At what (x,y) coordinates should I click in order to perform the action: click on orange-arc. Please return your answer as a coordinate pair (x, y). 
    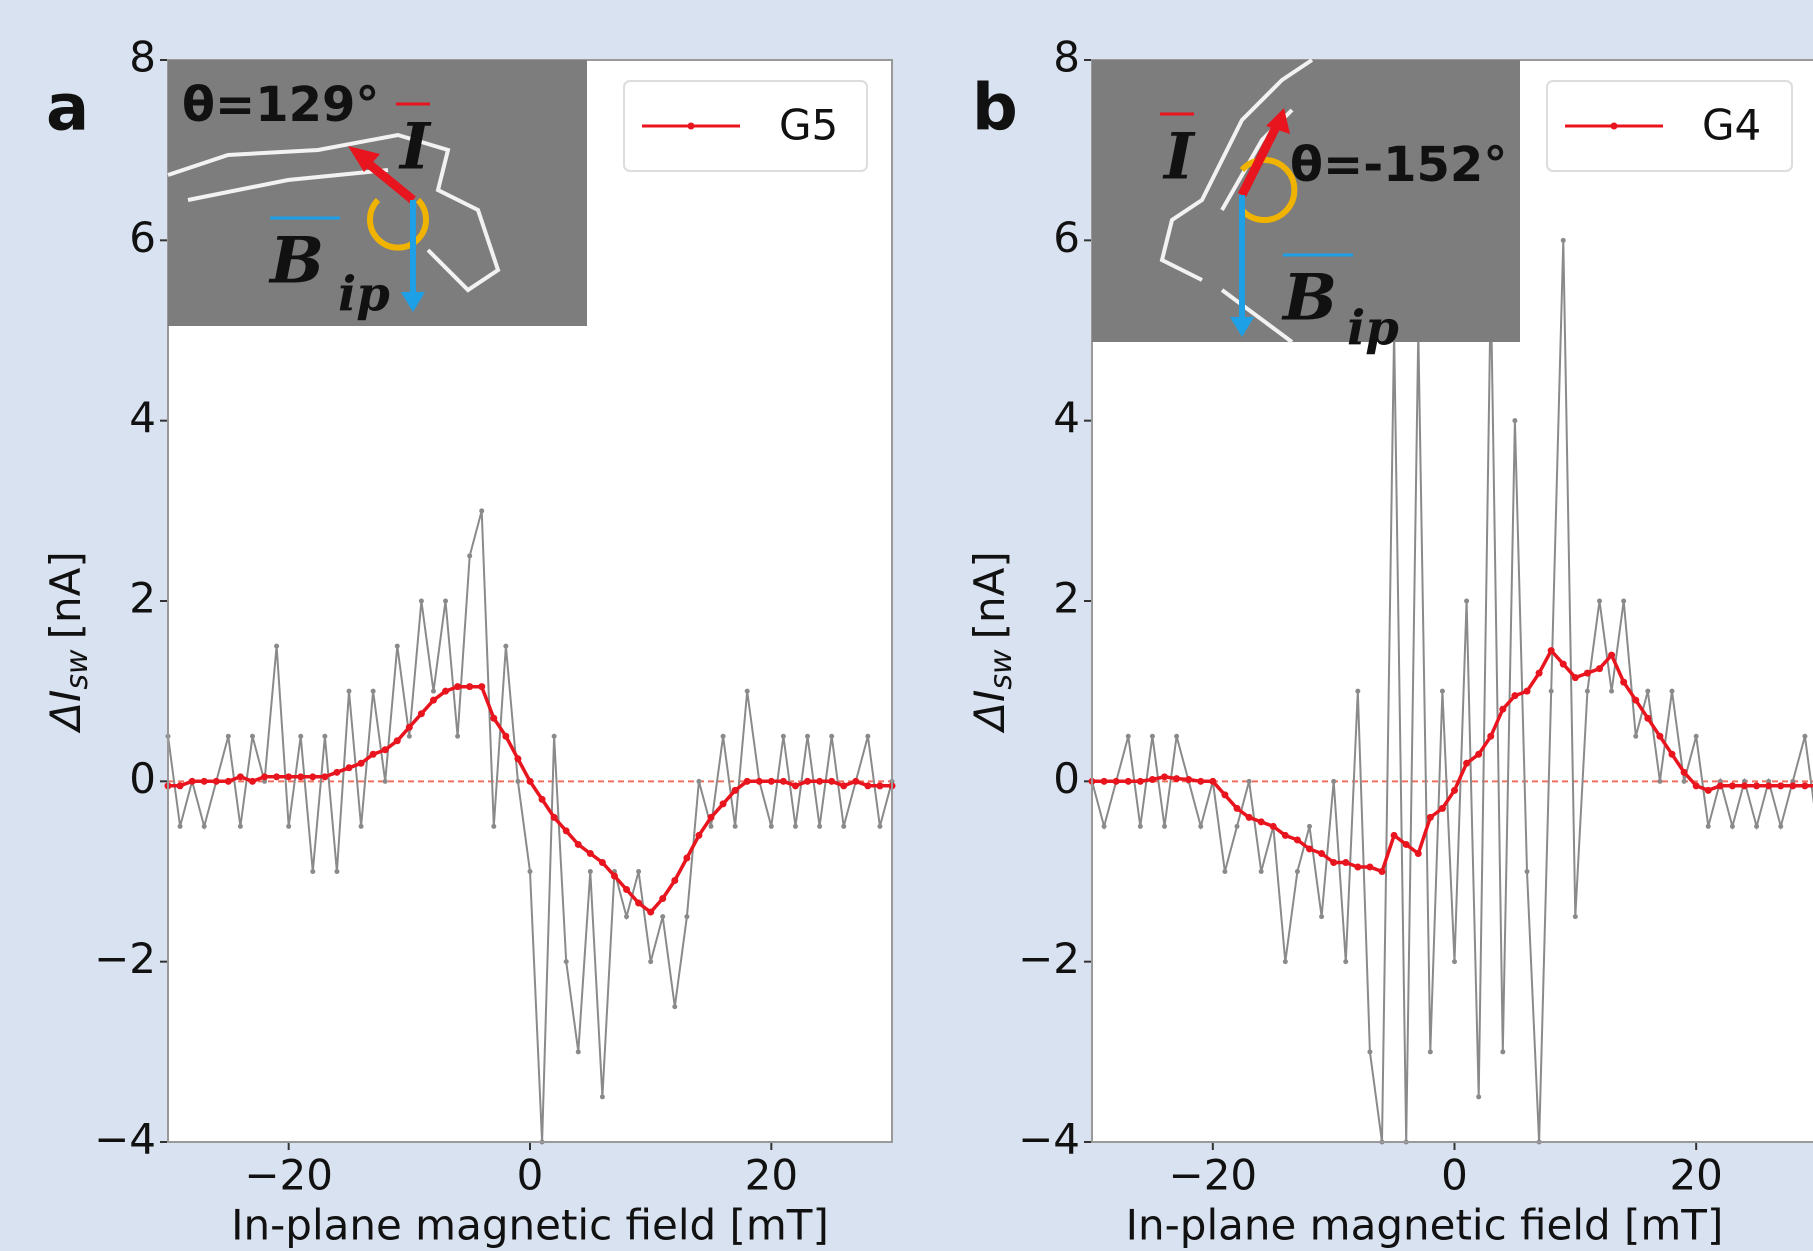
    Looking at the image, I should click on (398, 224).